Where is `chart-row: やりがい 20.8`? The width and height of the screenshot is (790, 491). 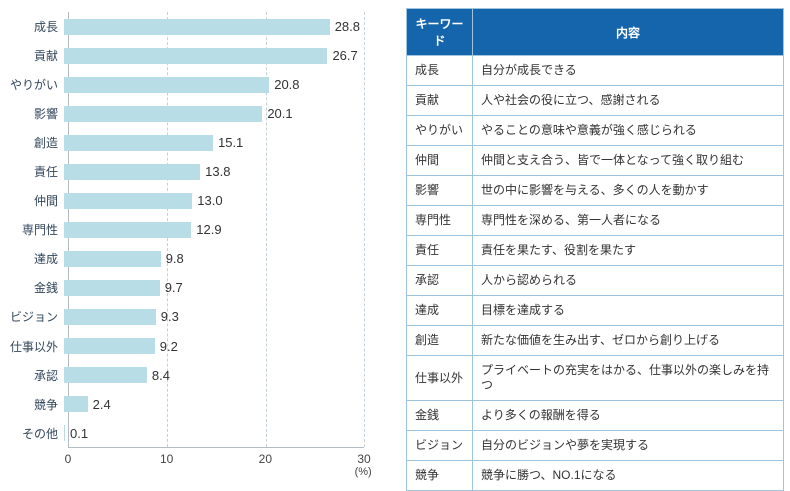 chart-row: やりがい 20.8 is located at coordinates (199, 84).